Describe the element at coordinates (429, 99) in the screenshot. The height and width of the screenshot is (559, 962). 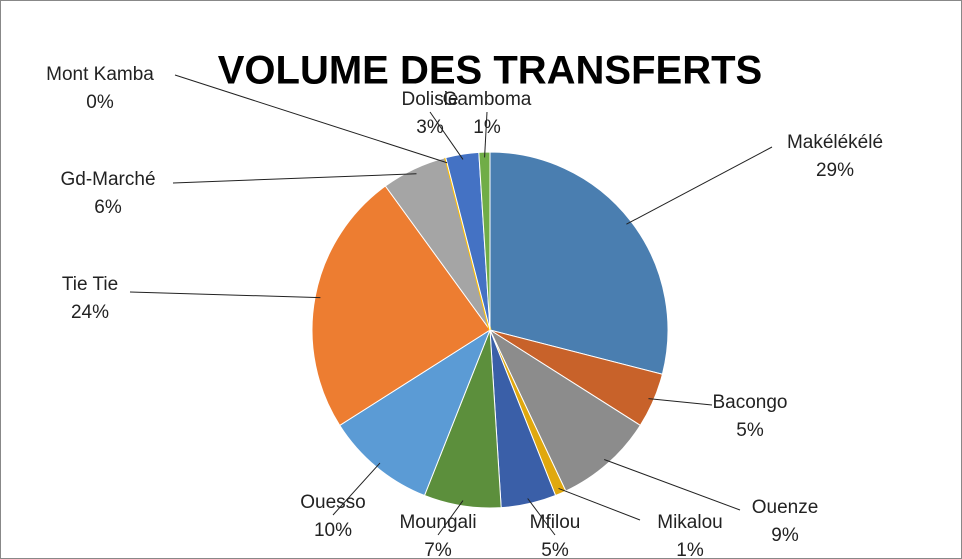
I see `category-label: Dolisie` at that location.